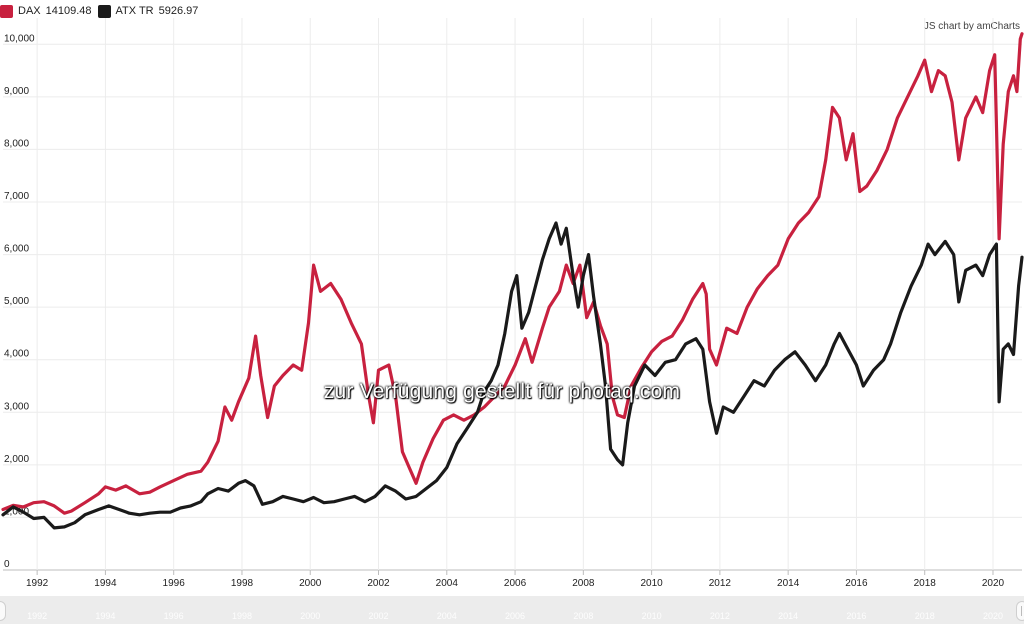 Image resolution: width=1024 pixels, height=624 pixels. What do you see at coordinates (242, 583) in the screenshot?
I see `x-tick-label: 1998` at bounding box center [242, 583].